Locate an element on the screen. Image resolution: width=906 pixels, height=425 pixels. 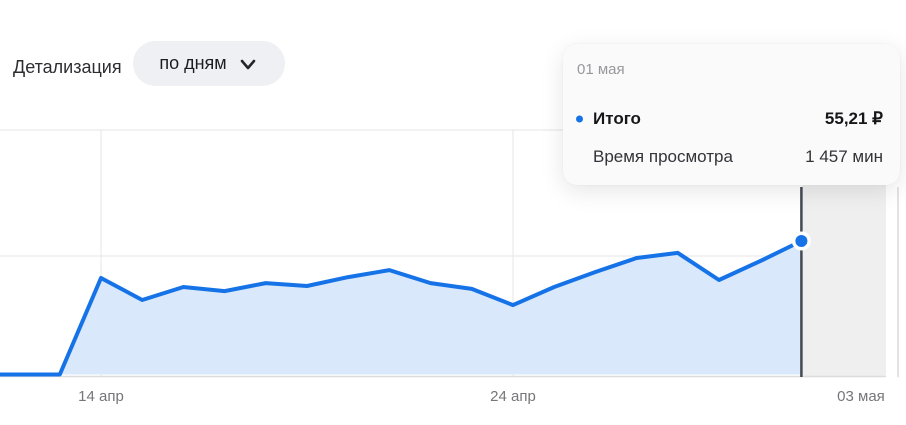
x-axis-tick: 24 апр is located at coordinates (513, 396).